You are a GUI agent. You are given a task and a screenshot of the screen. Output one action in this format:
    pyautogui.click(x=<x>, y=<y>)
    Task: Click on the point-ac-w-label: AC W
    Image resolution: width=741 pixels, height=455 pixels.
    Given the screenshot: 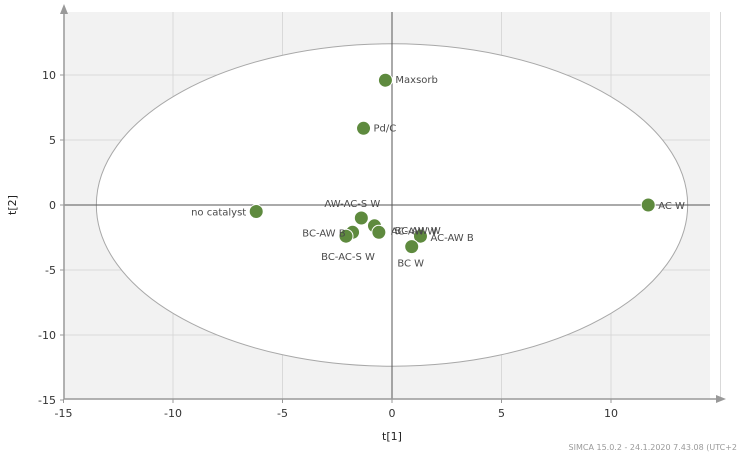 What is the action you would take?
    pyautogui.click(x=671, y=206)
    